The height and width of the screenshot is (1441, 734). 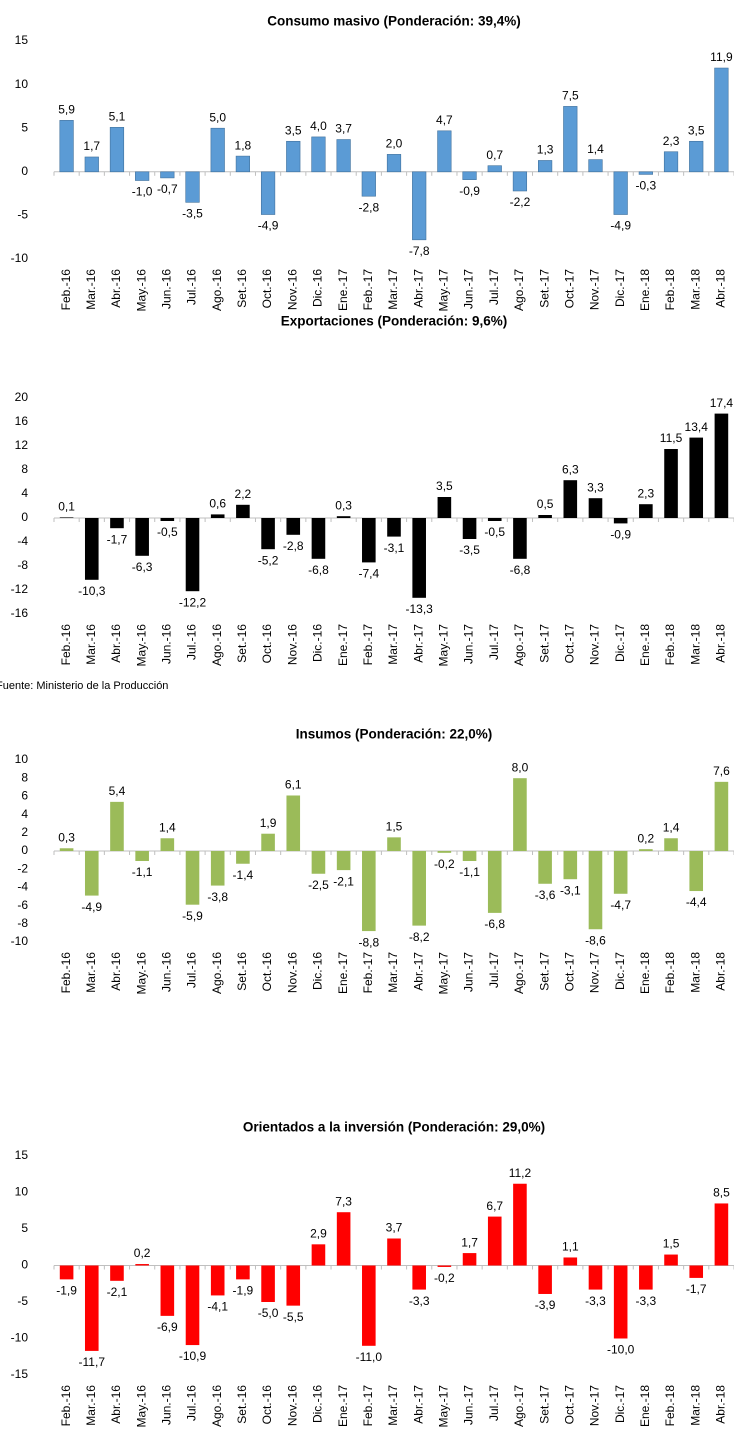 I want to click on x-tick-label: Feb.-18, so click(x=670, y=1406).